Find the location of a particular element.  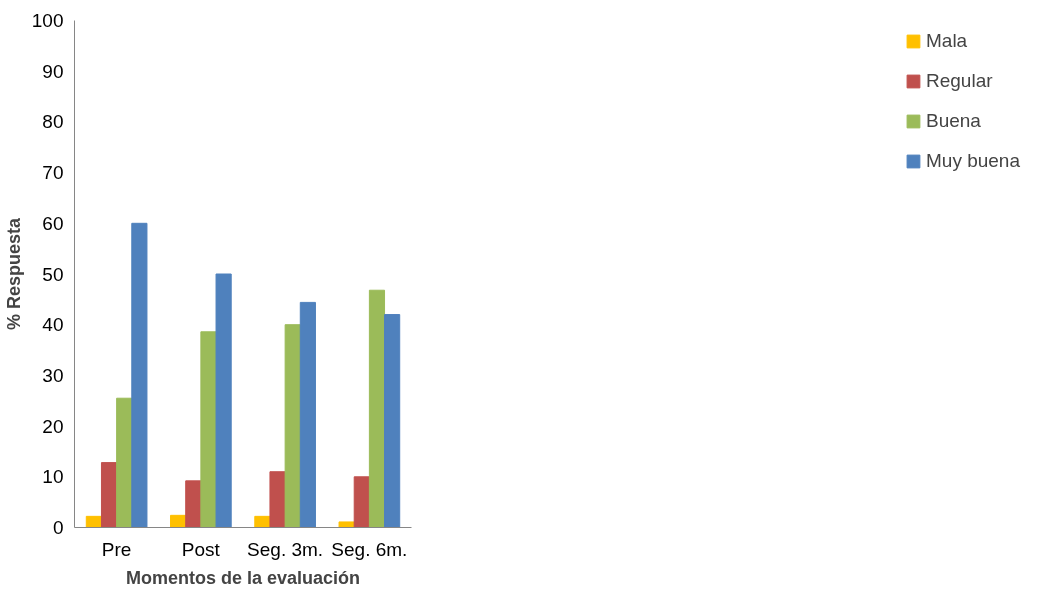

y-tick-label: 80 is located at coordinates (53, 122).